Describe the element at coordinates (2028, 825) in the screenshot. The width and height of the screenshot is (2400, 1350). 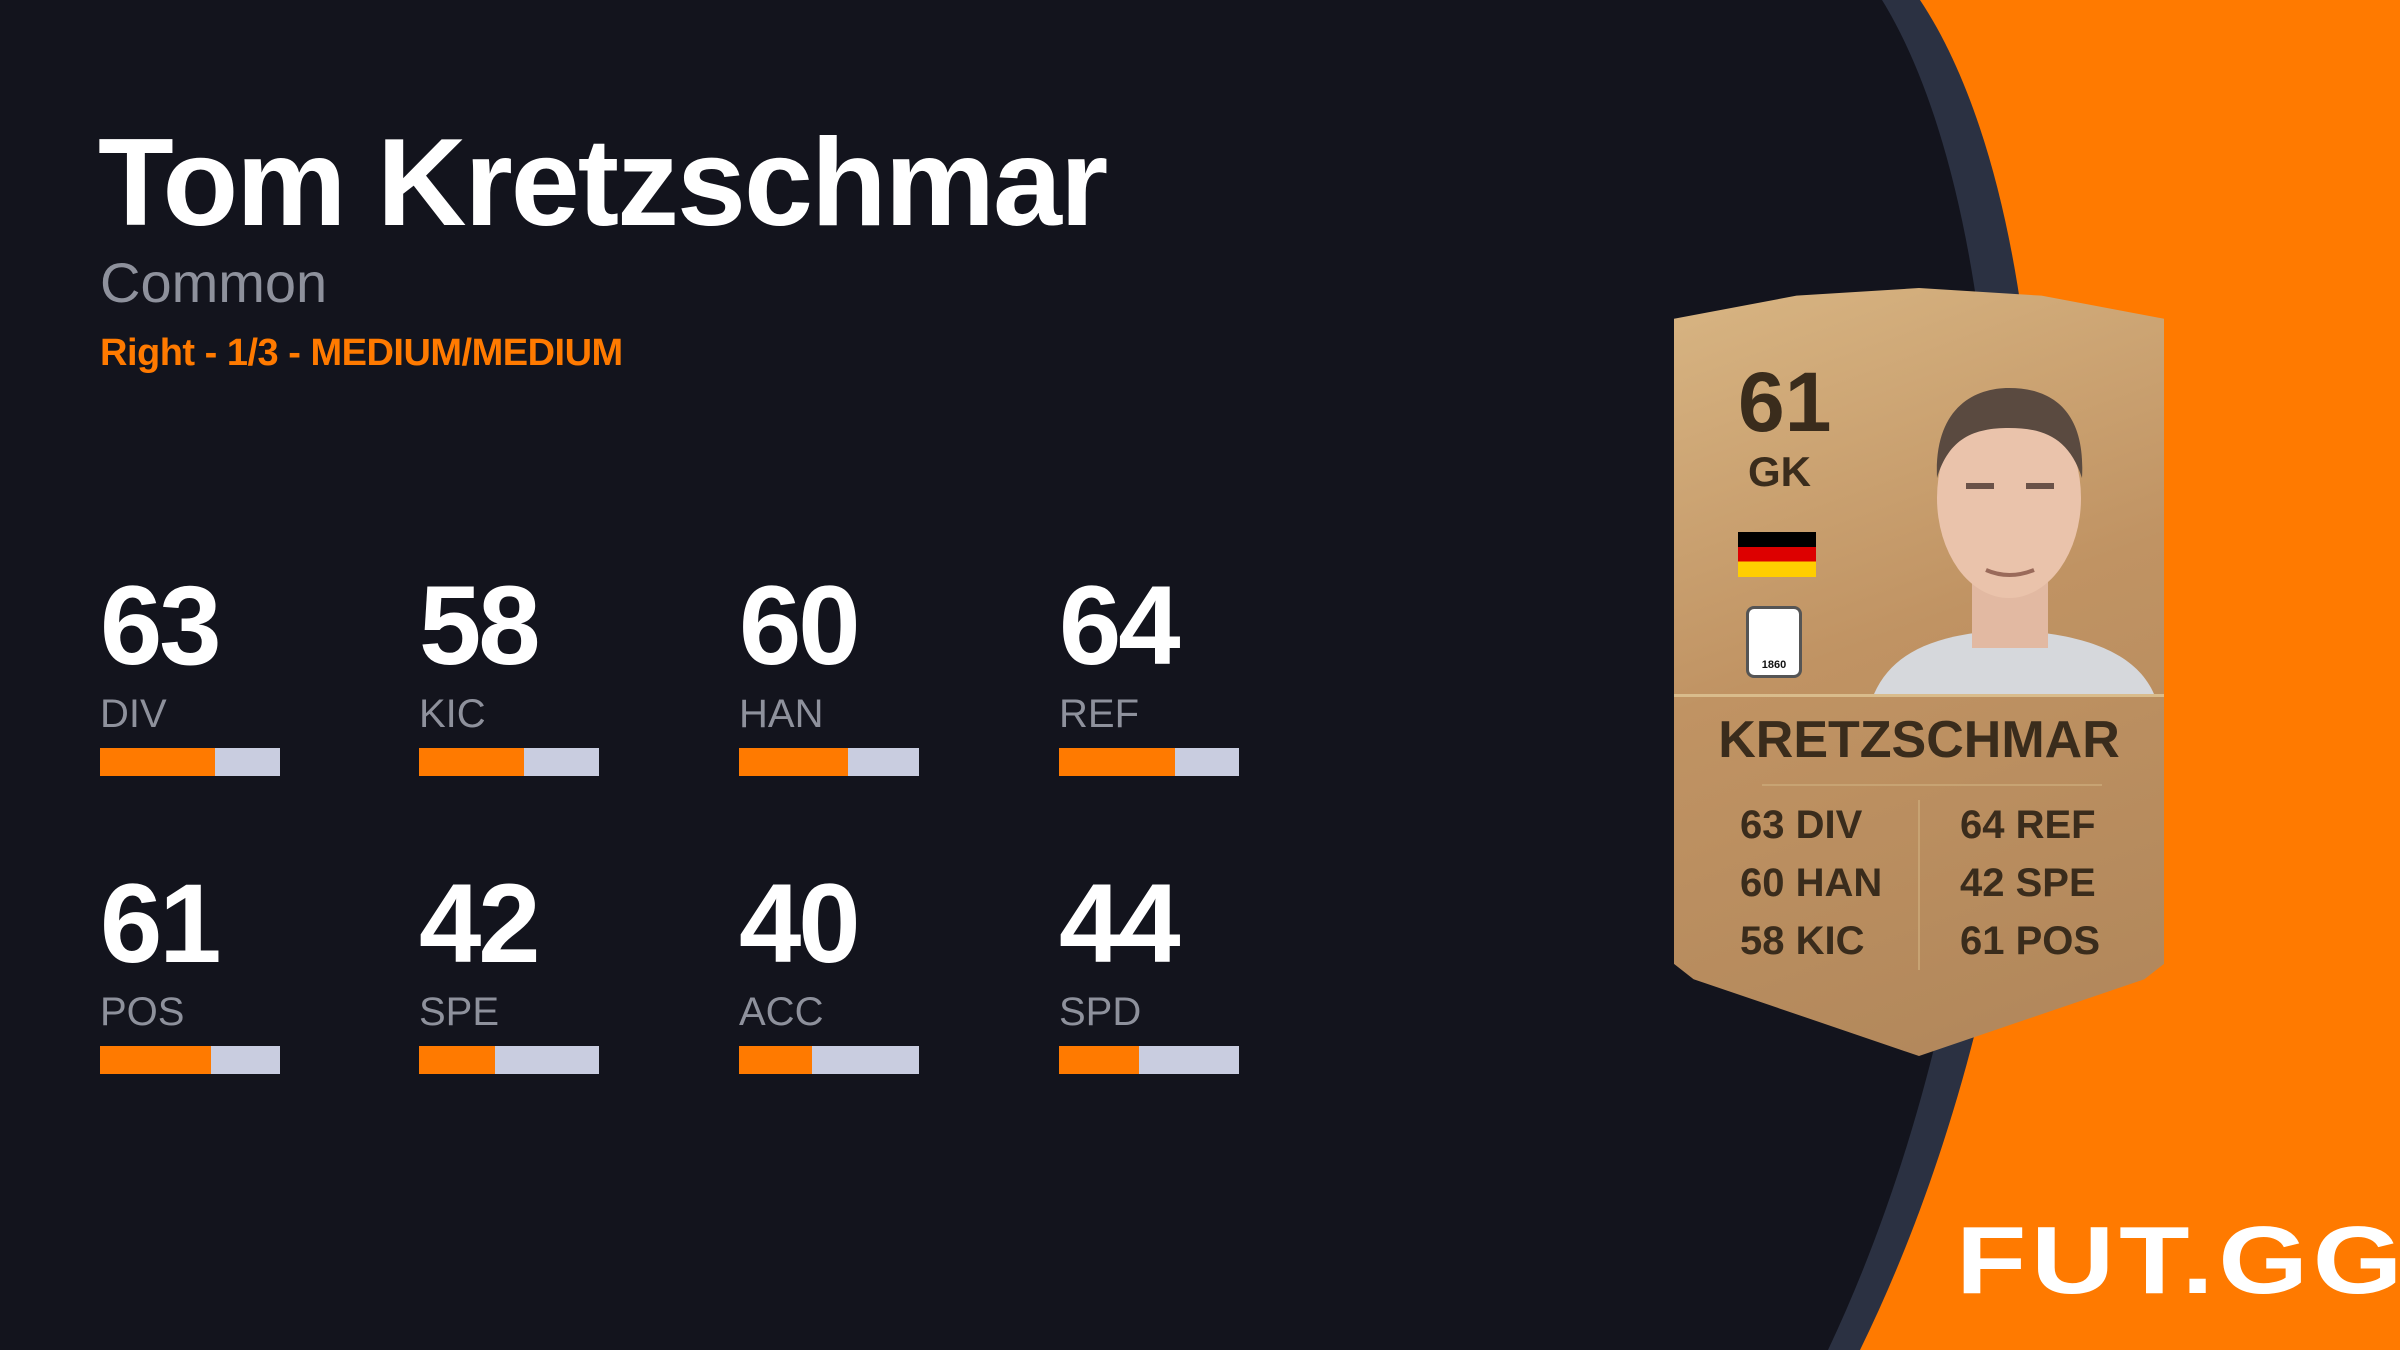
I see `card-stat: 64 REF` at that location.